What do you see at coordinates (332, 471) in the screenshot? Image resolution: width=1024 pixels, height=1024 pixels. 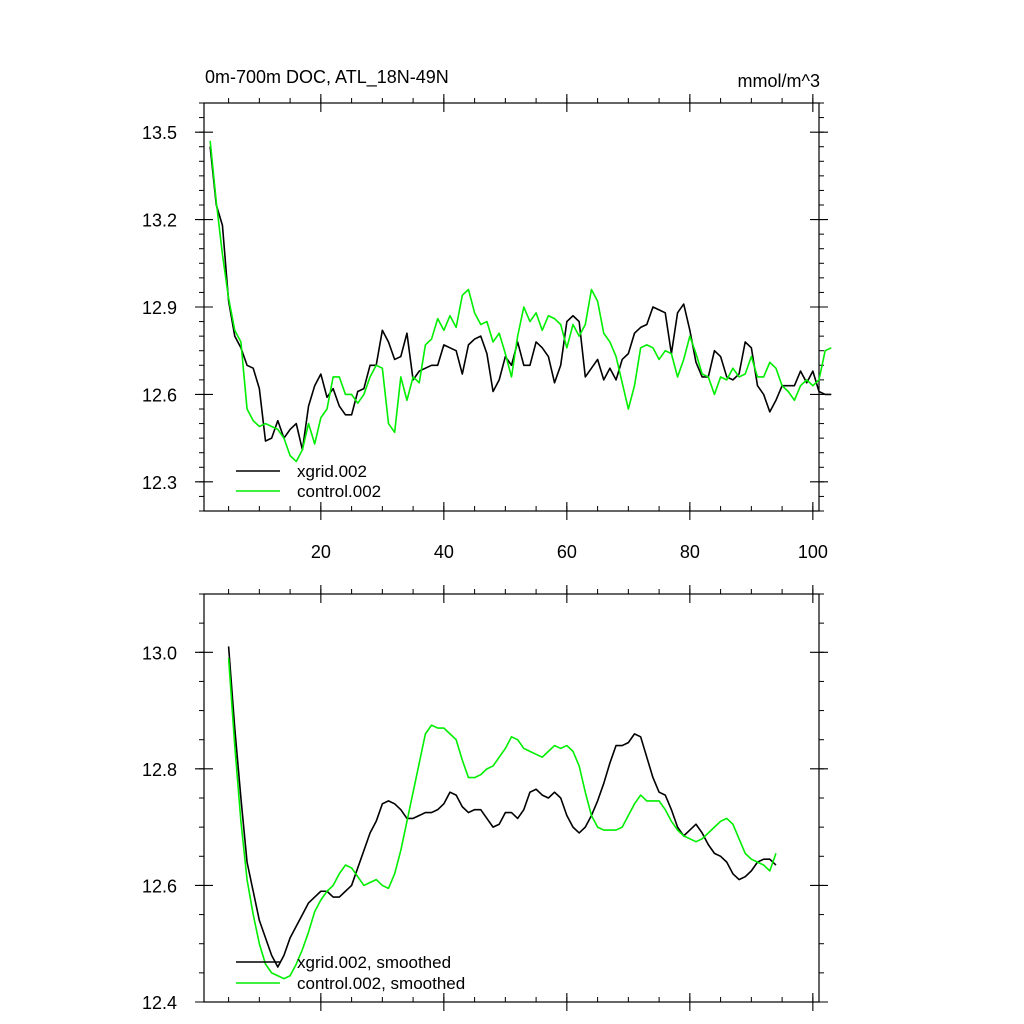 I see `legend-label-xgrid: xgrid.002` at bounding box center [332, 471].